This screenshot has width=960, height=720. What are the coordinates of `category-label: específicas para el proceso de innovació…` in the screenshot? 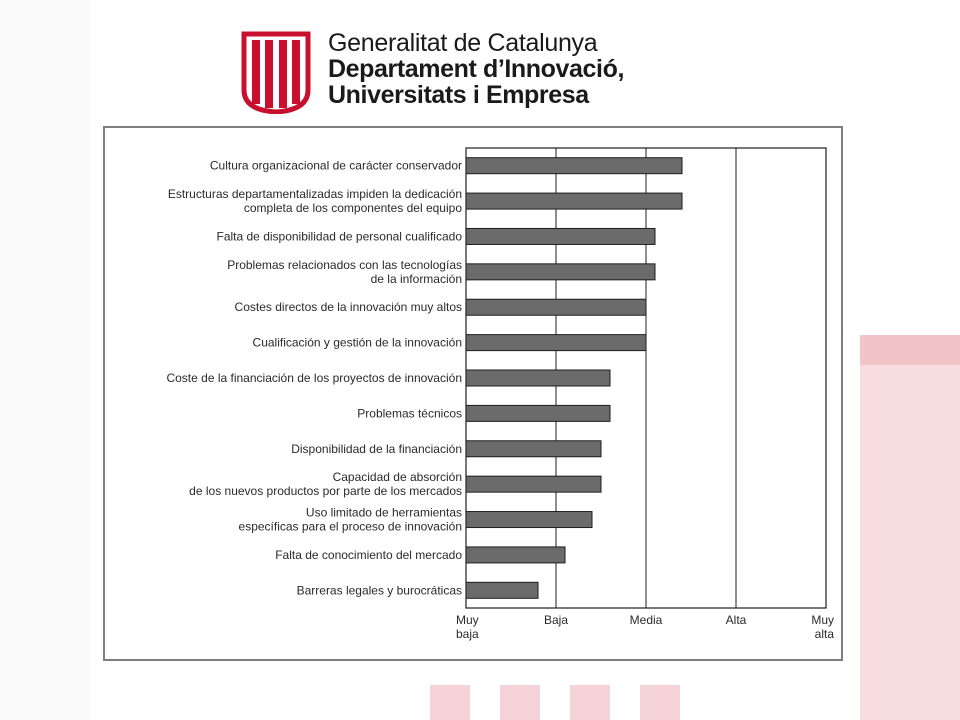 It's located at (350, 527).